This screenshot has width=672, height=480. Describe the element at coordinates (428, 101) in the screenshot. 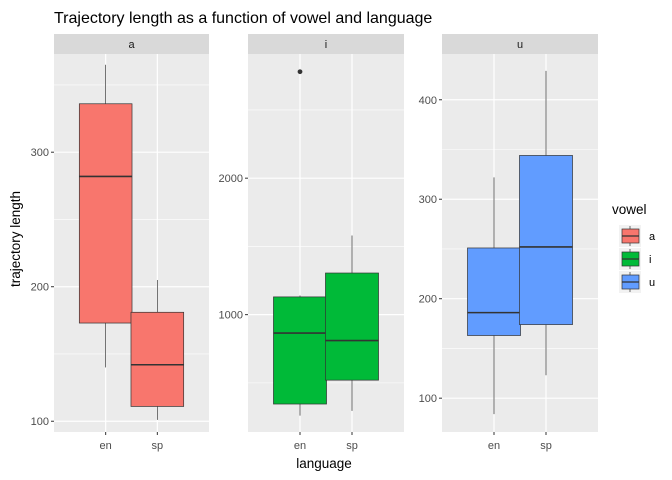

I see `y-tick-label: 400` at that location.